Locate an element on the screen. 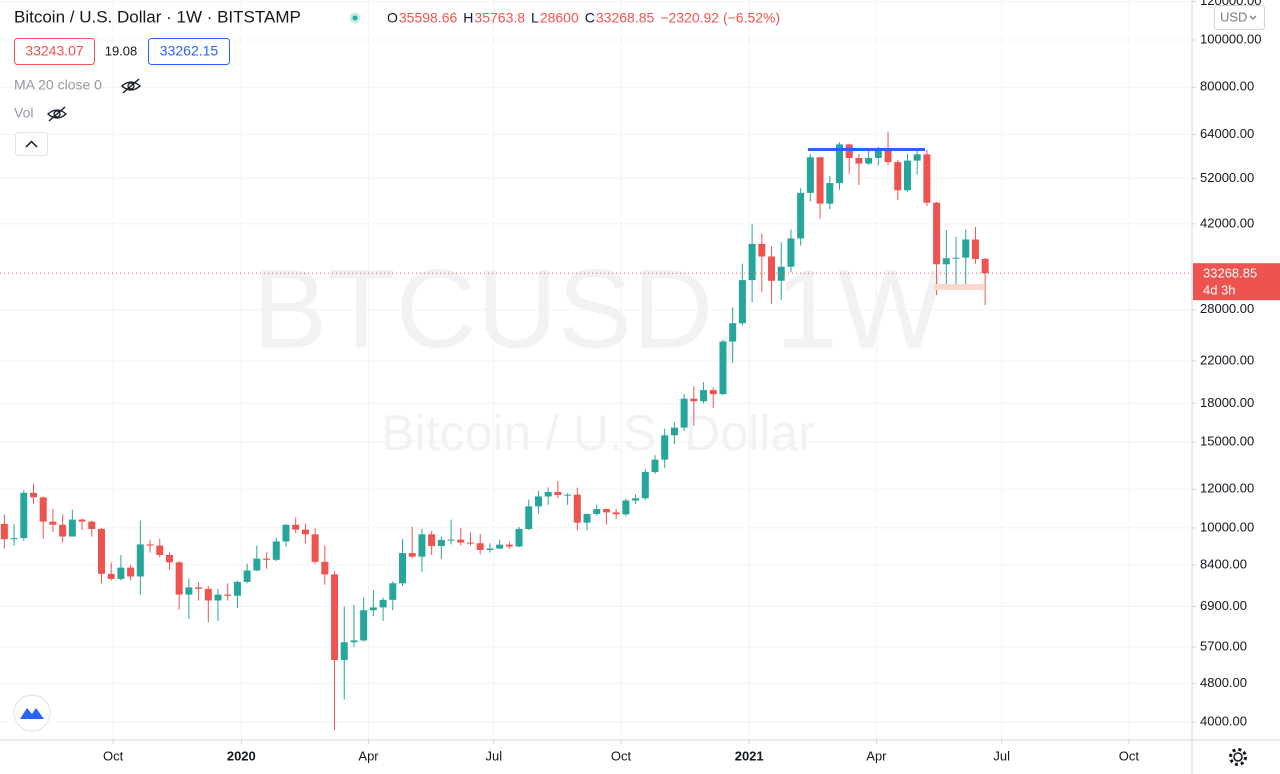 The height and width of the screenshot is (774, 1280). collapse-button is located at coordinates (31, 144).